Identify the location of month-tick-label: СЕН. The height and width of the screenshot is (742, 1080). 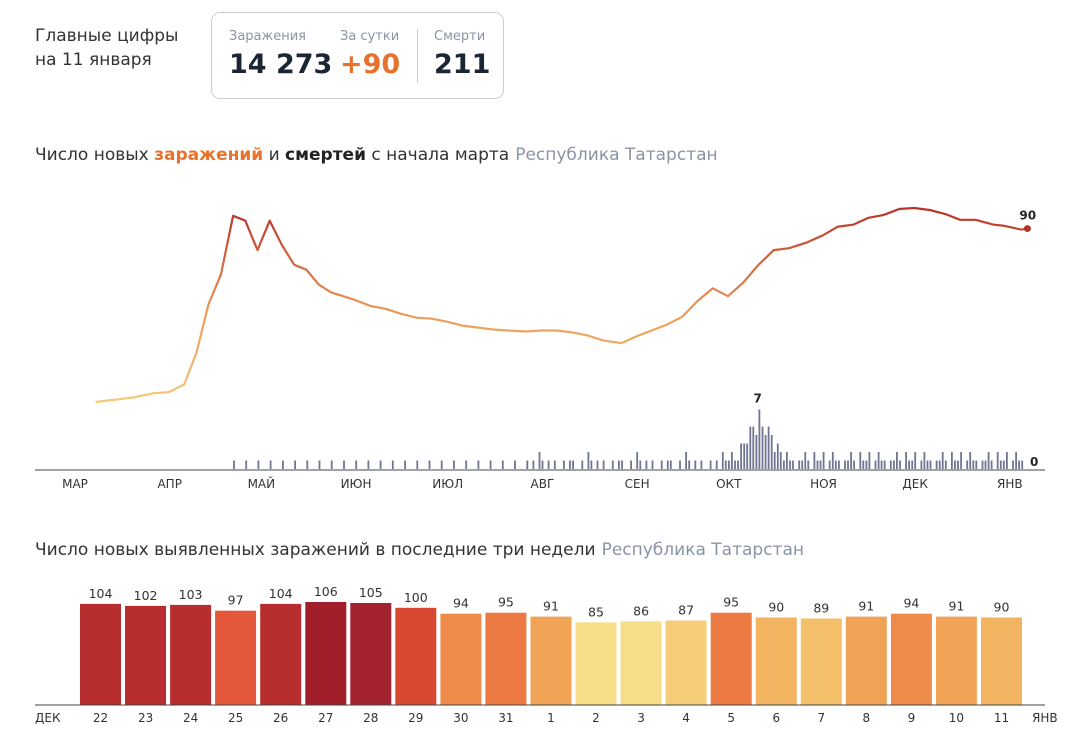
(637, 484).